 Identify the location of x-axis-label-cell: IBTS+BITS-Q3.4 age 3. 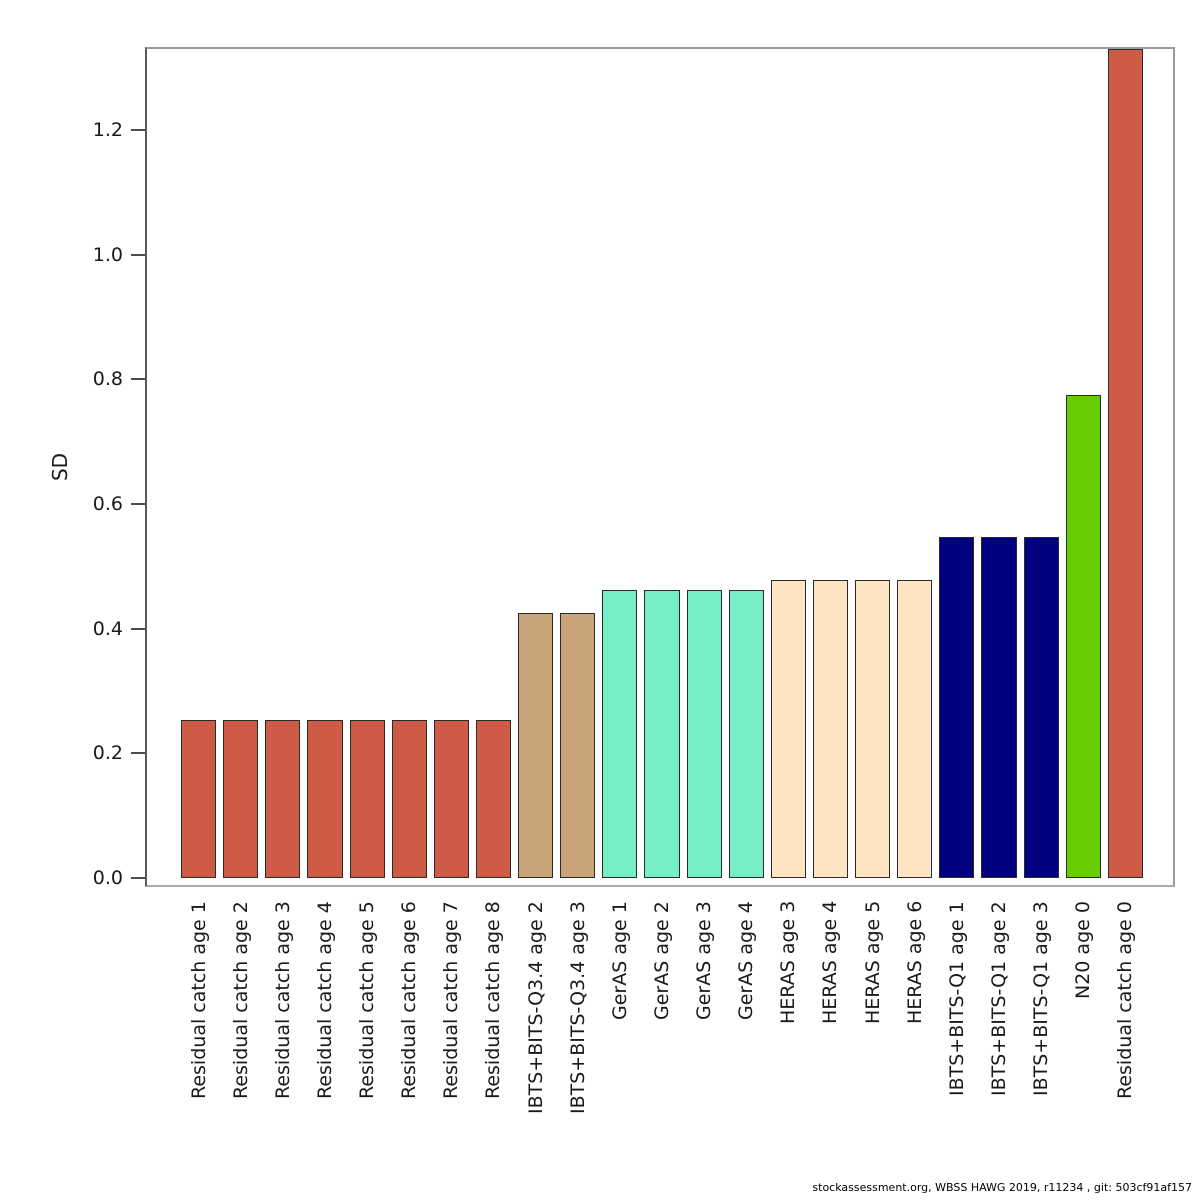
(577, 1026).